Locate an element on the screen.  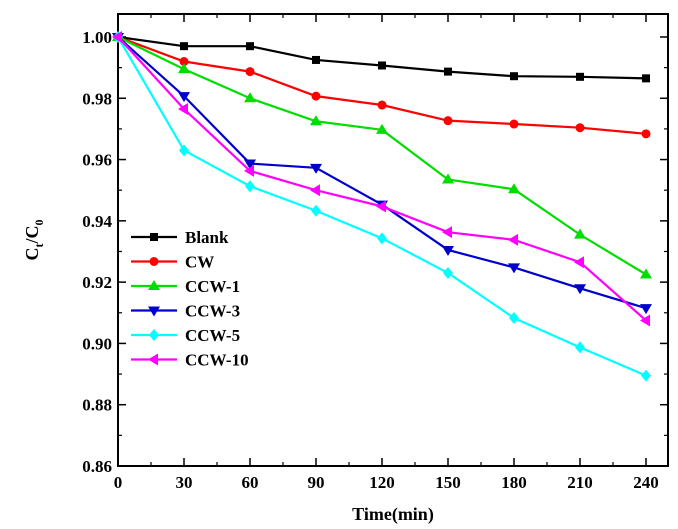
y-tick-label: 0.90 is located at coordinates (97, 343).